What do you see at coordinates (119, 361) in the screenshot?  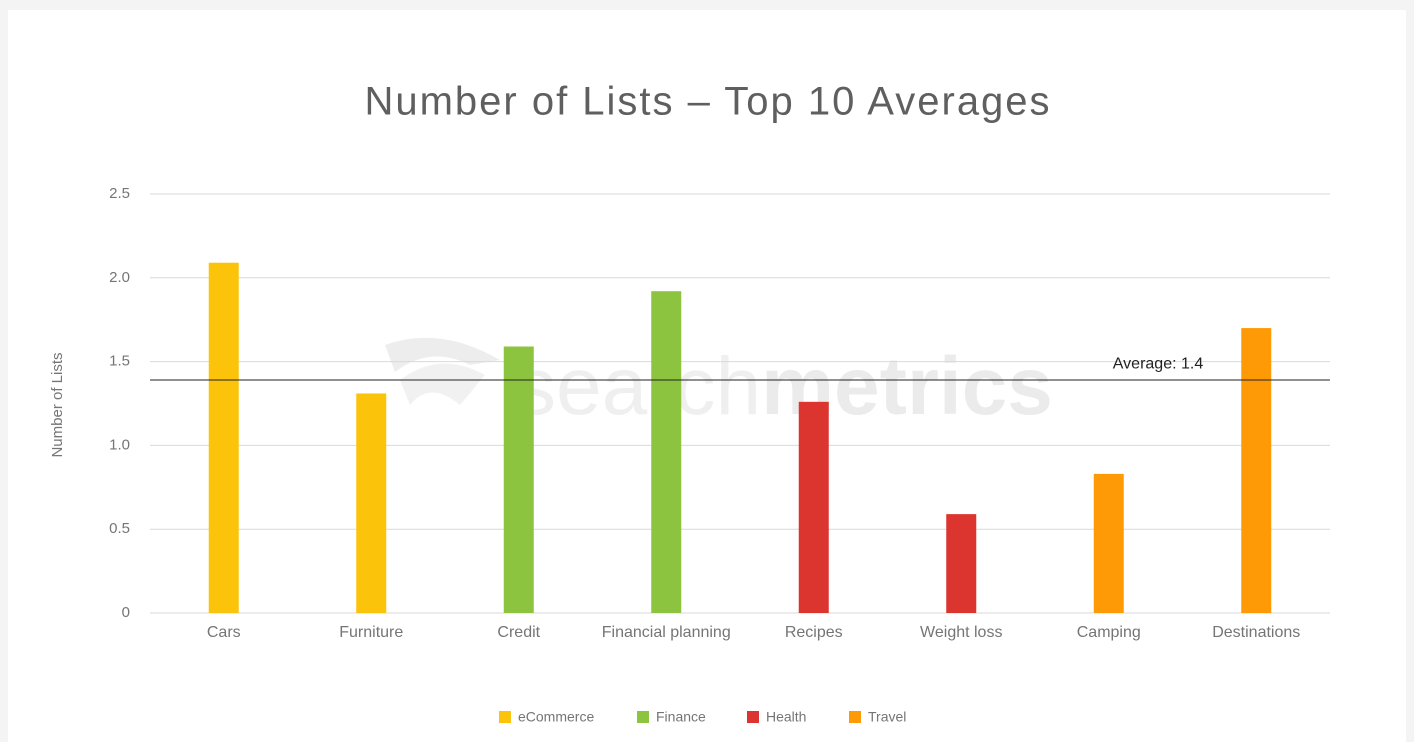 I see `y-tick-label: 1.5` at bounding box center [119, 361].